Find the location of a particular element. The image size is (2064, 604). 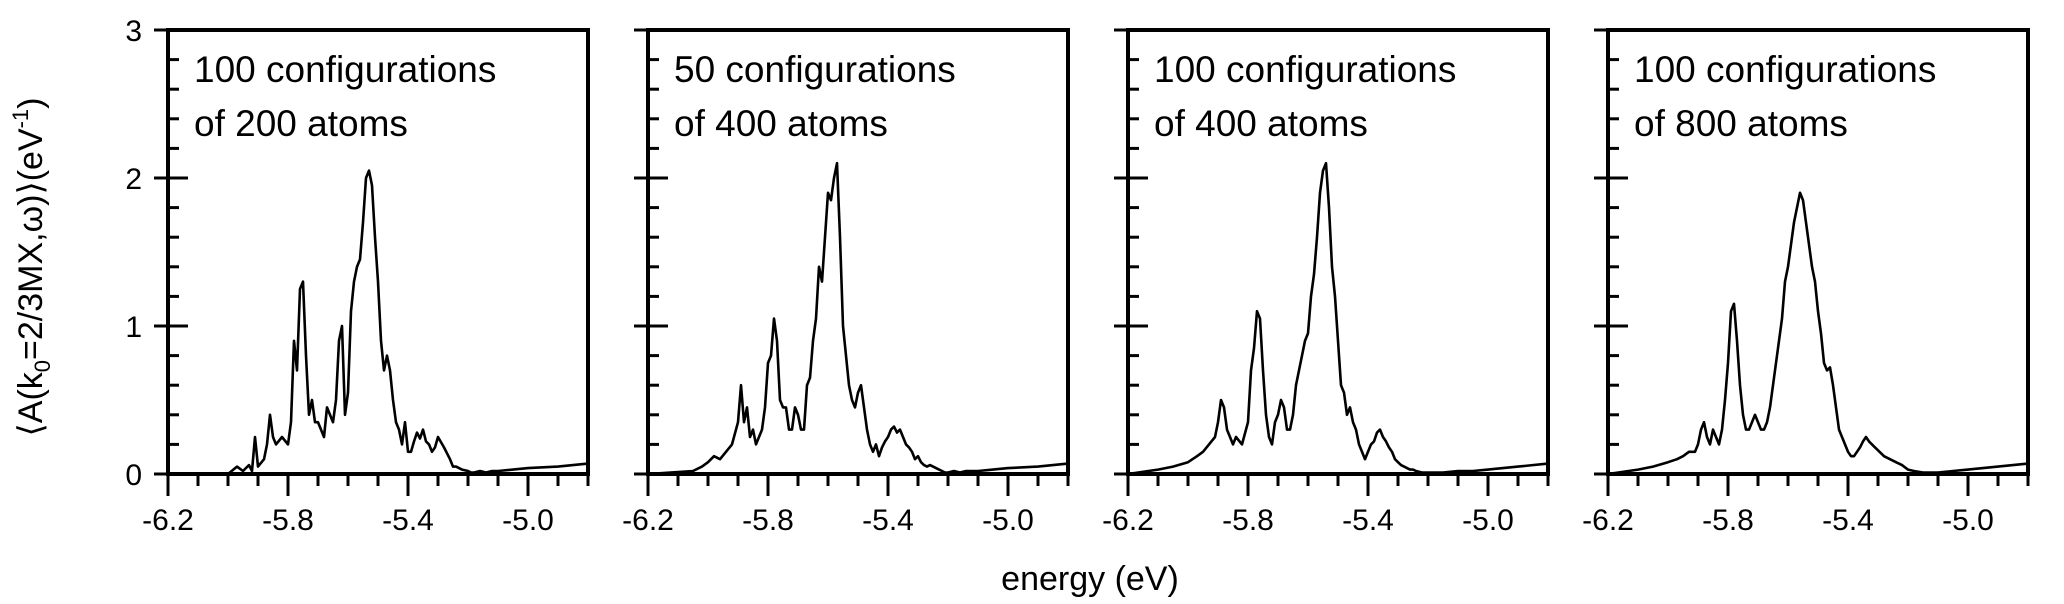

y-tick-label: 3 is located at coordinates (133, 31).